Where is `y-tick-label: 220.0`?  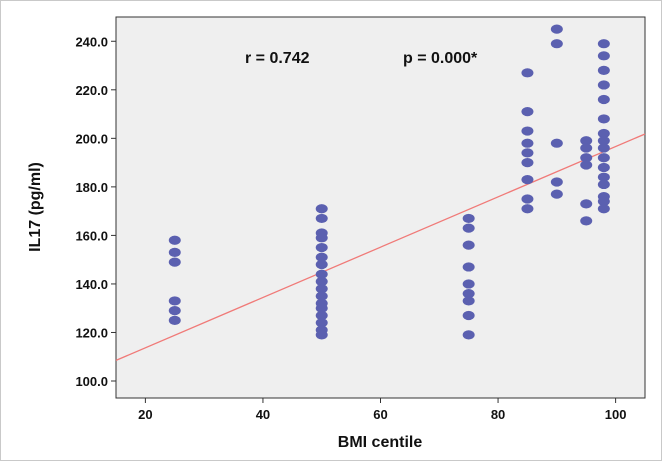 y-tick-label: 220.0 is located at coordinates (91, 90).